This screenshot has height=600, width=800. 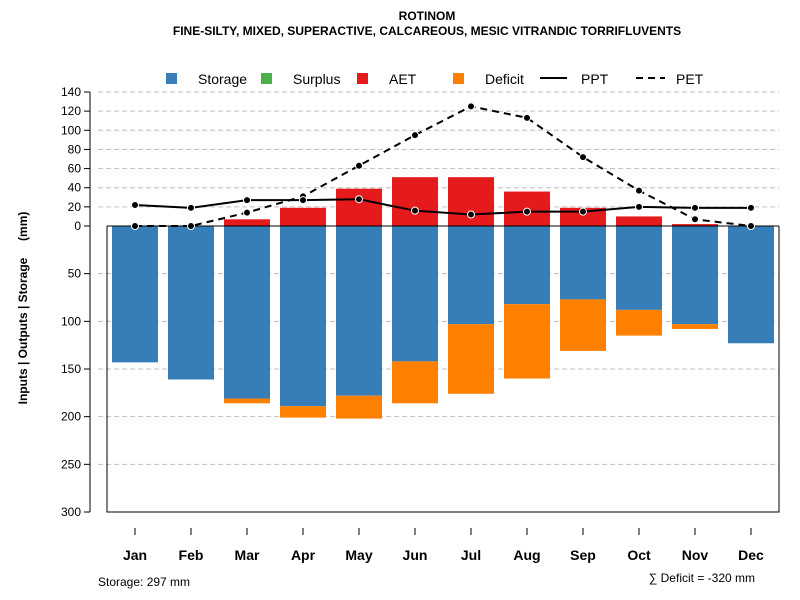 I want to click on y-tick-label: 300, so click(x=71, y=512).